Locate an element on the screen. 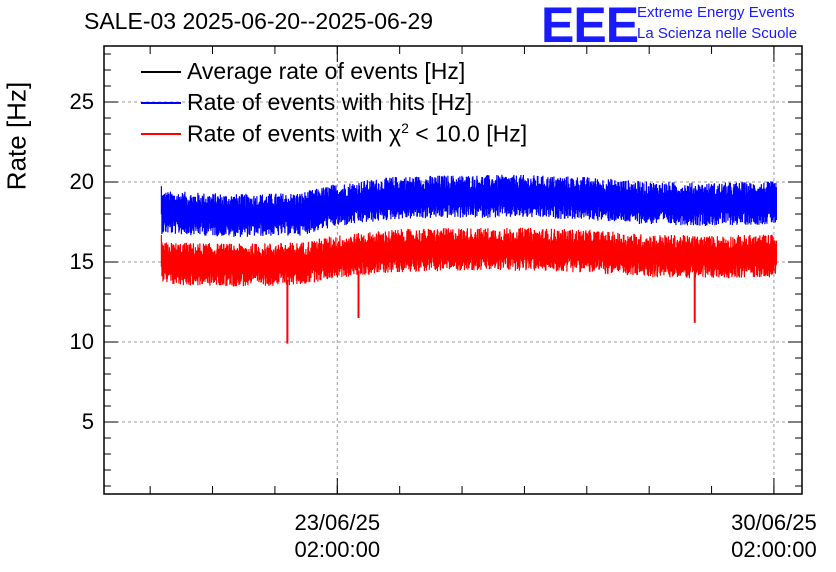  y-axis-label: Rate [Hz] is located at coordinates (16, 136).